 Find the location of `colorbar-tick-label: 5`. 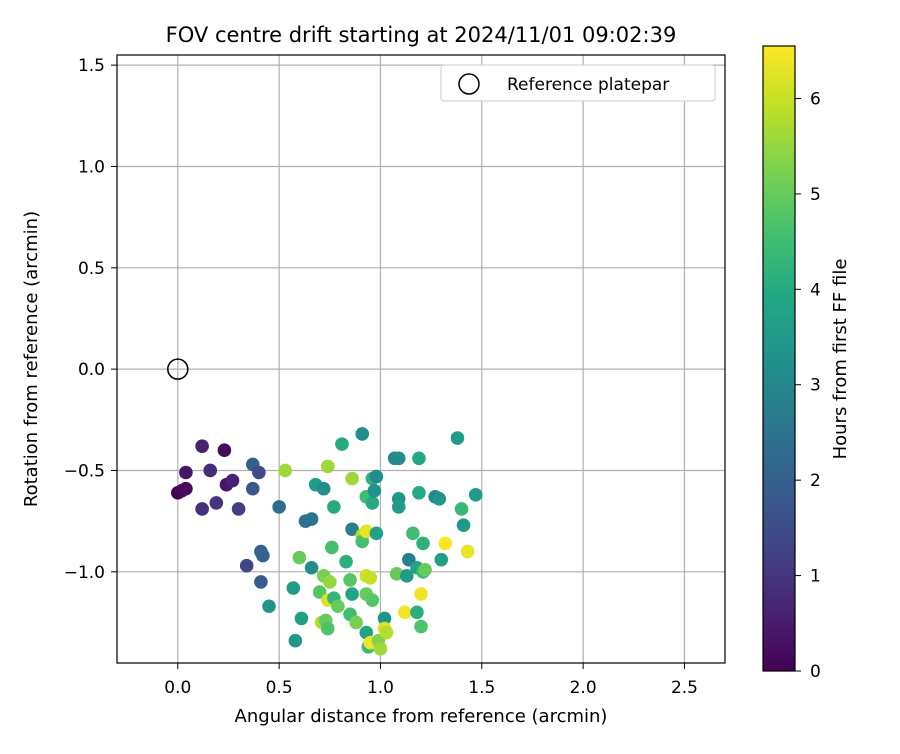

colorbar-tick-label: 5 is located at coordinates (815, 195).